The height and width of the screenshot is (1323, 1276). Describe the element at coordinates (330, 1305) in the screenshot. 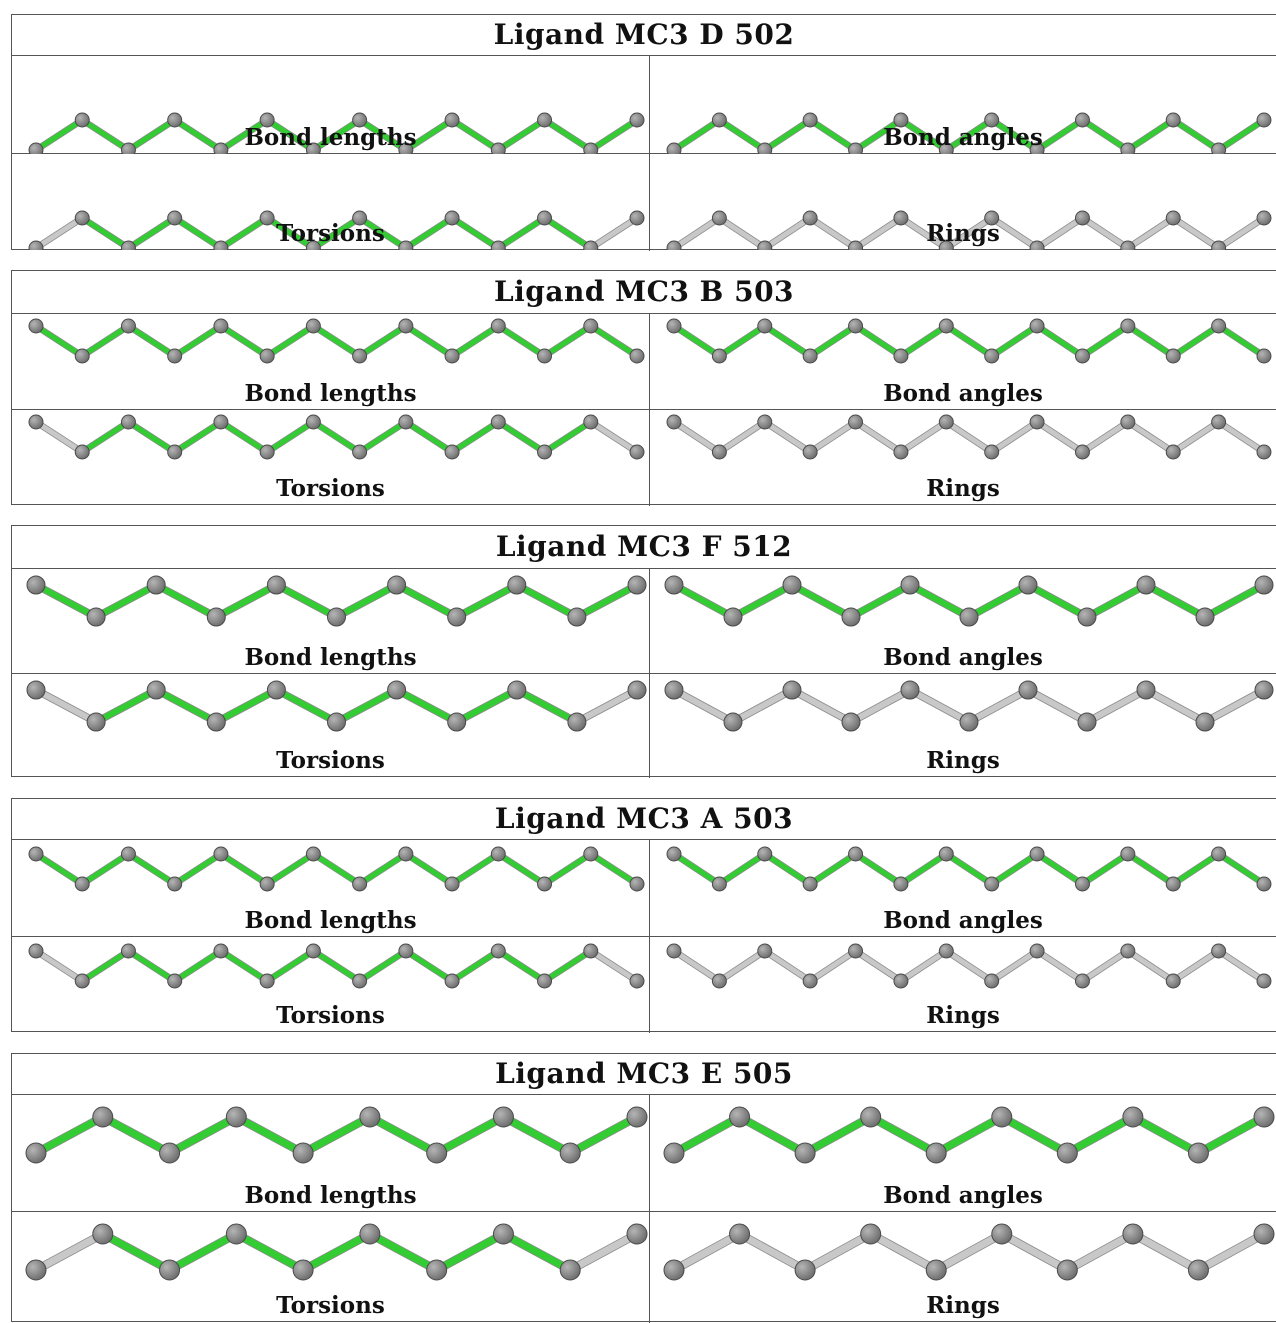

I see `panel-label: Torsions` at that location.